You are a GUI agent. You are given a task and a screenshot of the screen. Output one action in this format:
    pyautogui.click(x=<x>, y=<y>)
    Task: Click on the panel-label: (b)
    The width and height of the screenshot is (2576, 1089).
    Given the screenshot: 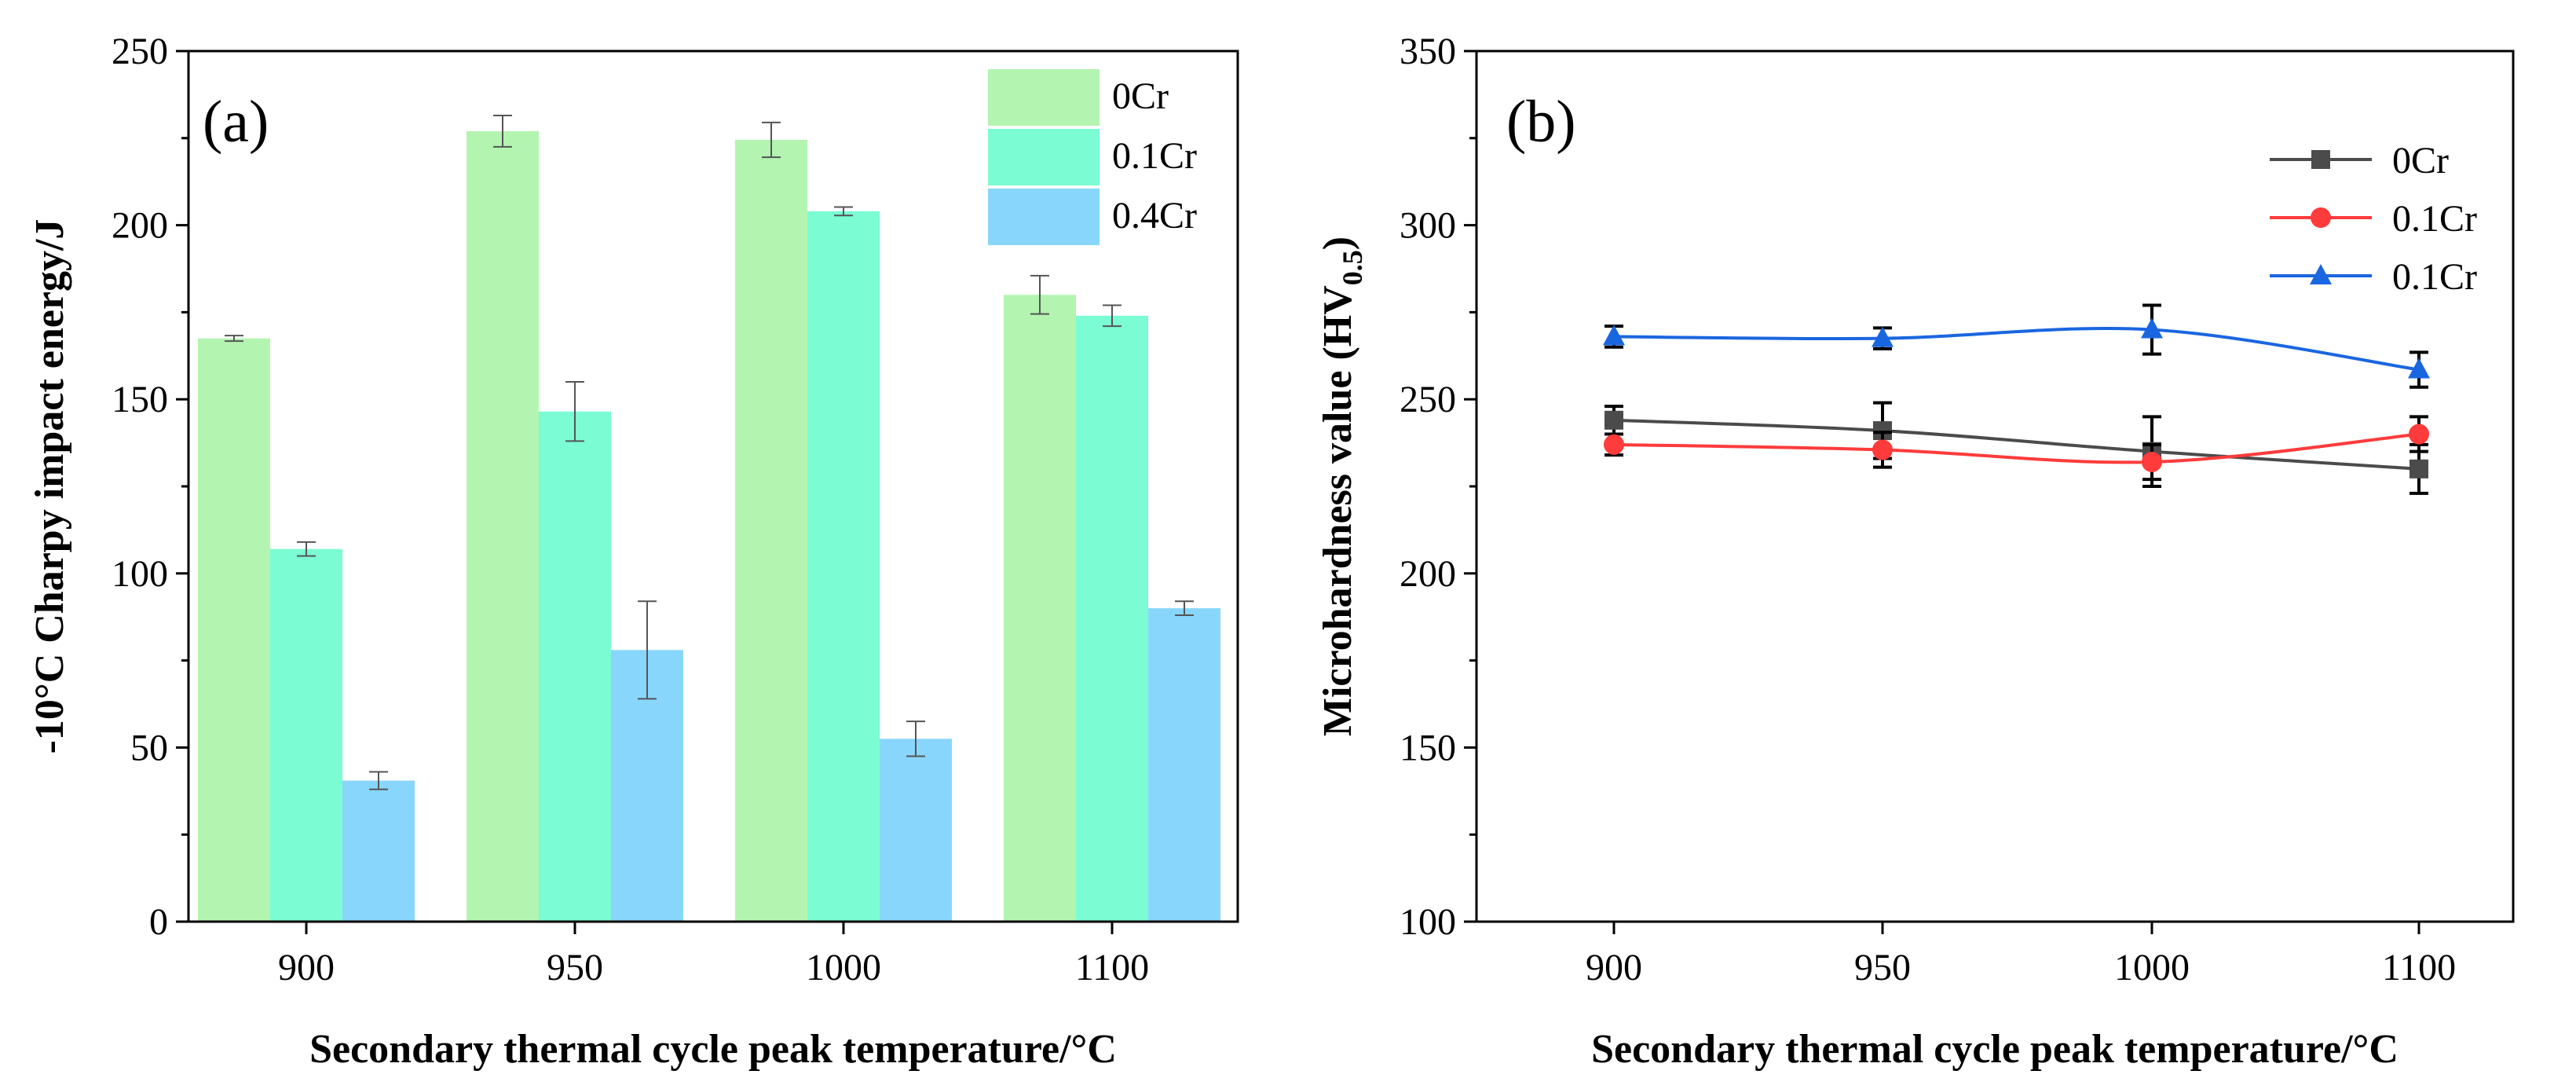 What is the action you would take?
    pyautogui.click(x=1541, y=122)
    